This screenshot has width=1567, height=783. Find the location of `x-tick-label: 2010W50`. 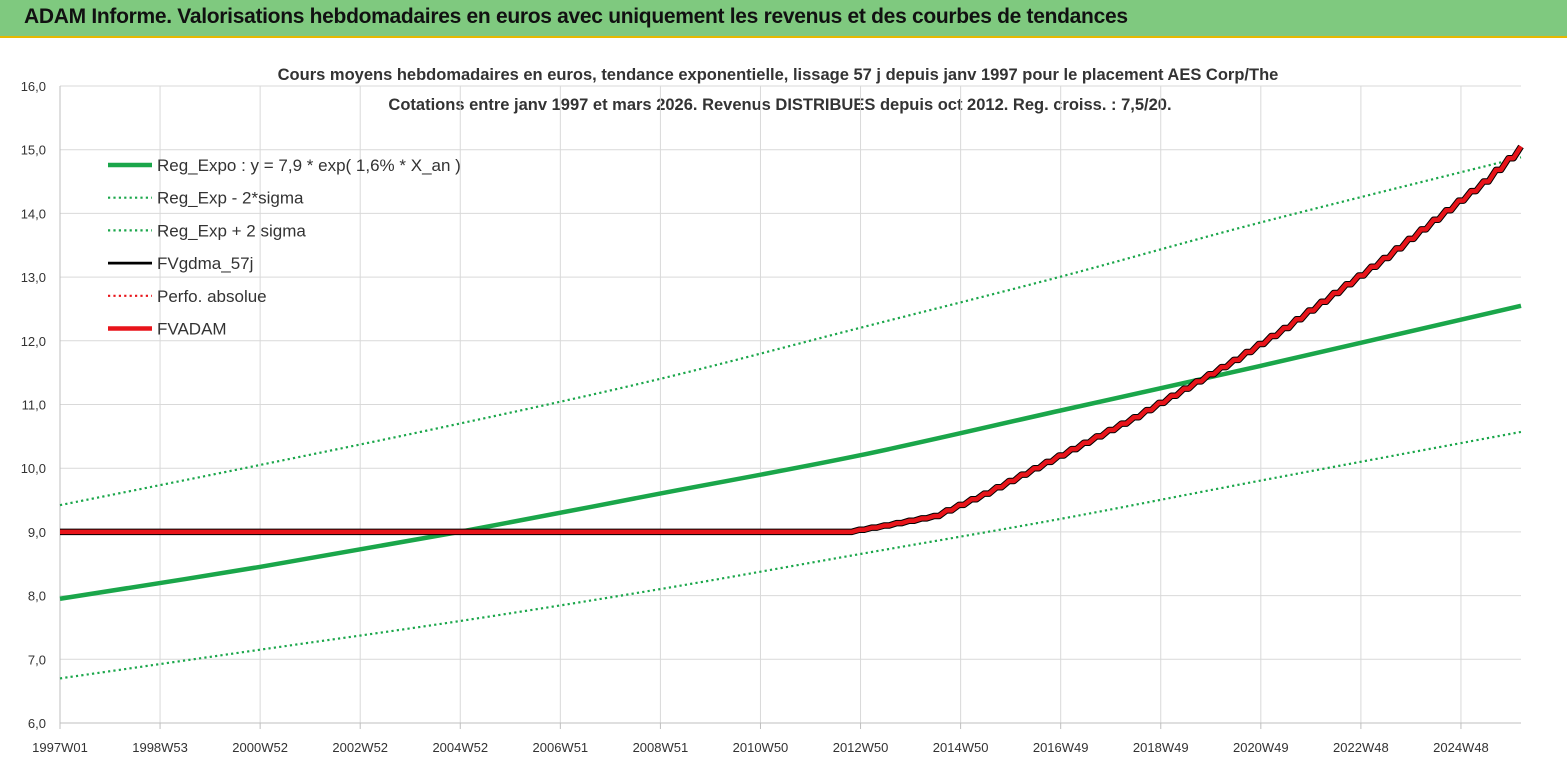

x-tick-label: 2010W50 is located at coordinates (761, 747).